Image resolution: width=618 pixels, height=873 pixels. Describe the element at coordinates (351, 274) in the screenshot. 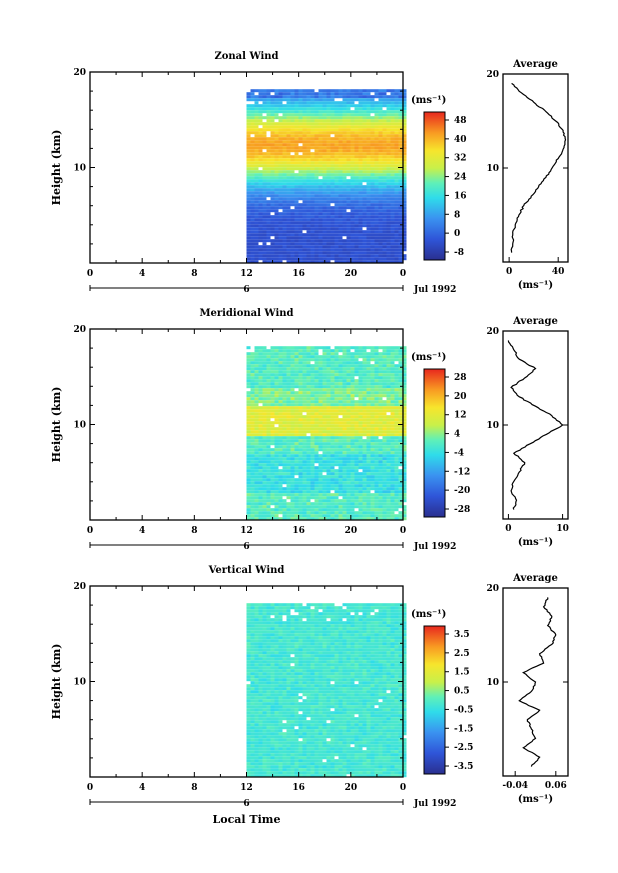

I see `x-tick-label: 20` at that location.